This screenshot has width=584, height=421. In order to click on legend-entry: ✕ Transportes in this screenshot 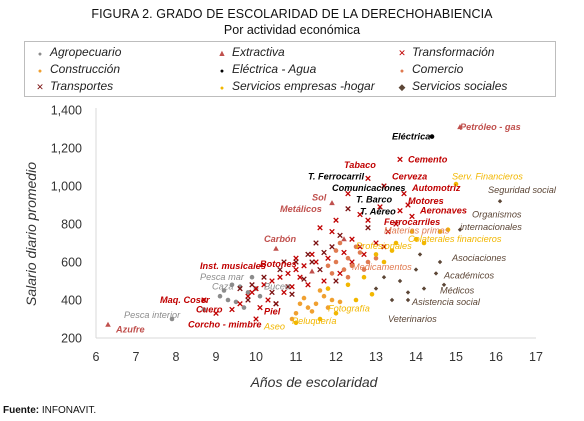, I will do `click(73, 86)`.